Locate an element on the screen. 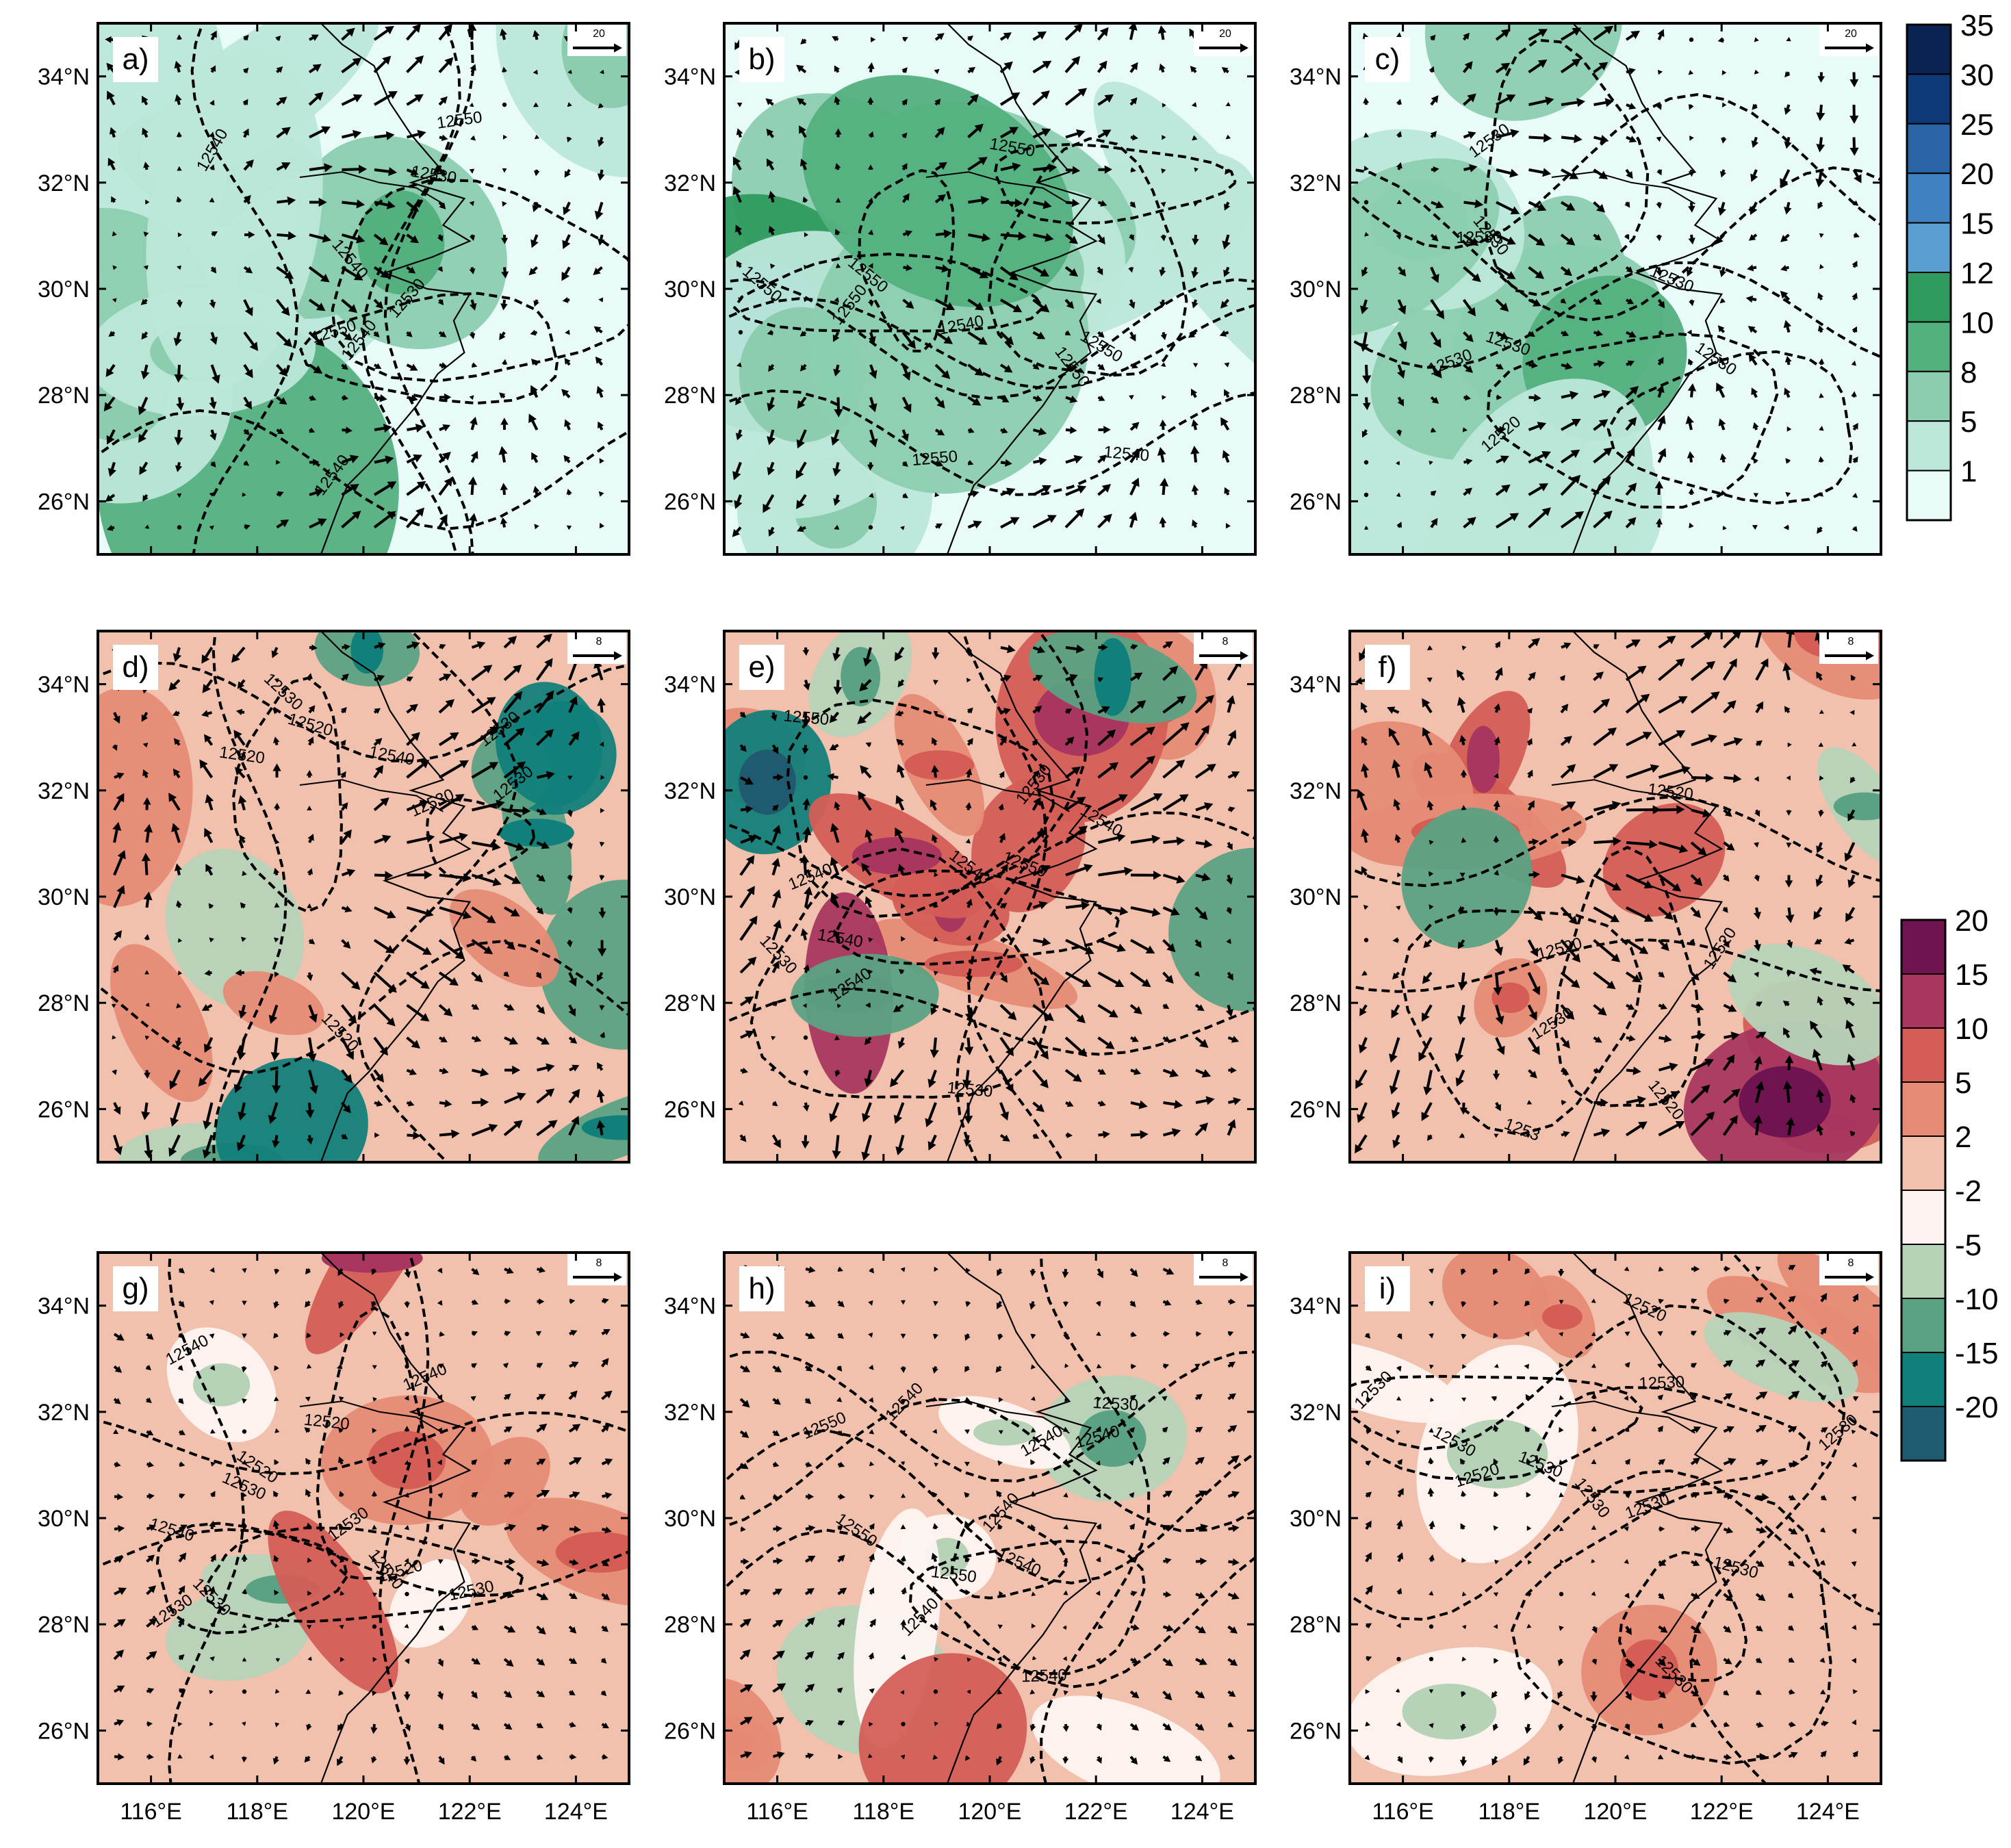 The height and width of the screenshot is (1848, 2011). shading-region is located at coordinates (753, 1731).